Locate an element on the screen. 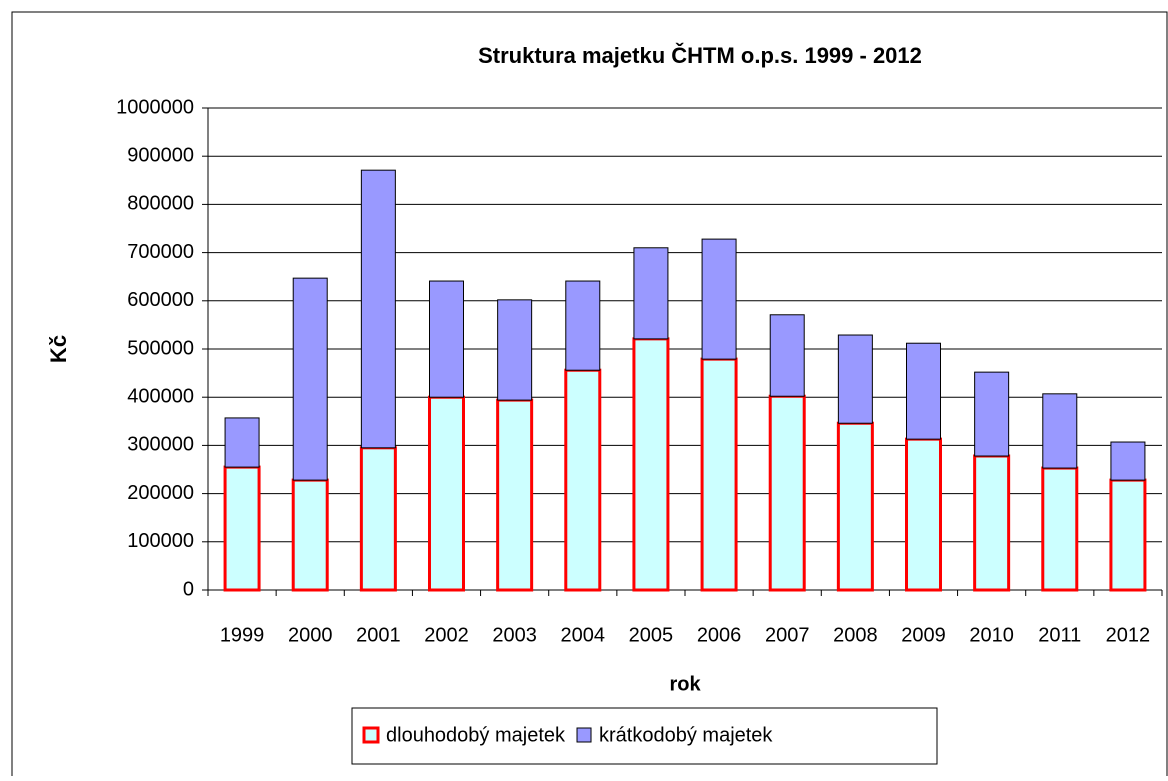  x-tick-label: 2009 is located at coordinates (923, 635).